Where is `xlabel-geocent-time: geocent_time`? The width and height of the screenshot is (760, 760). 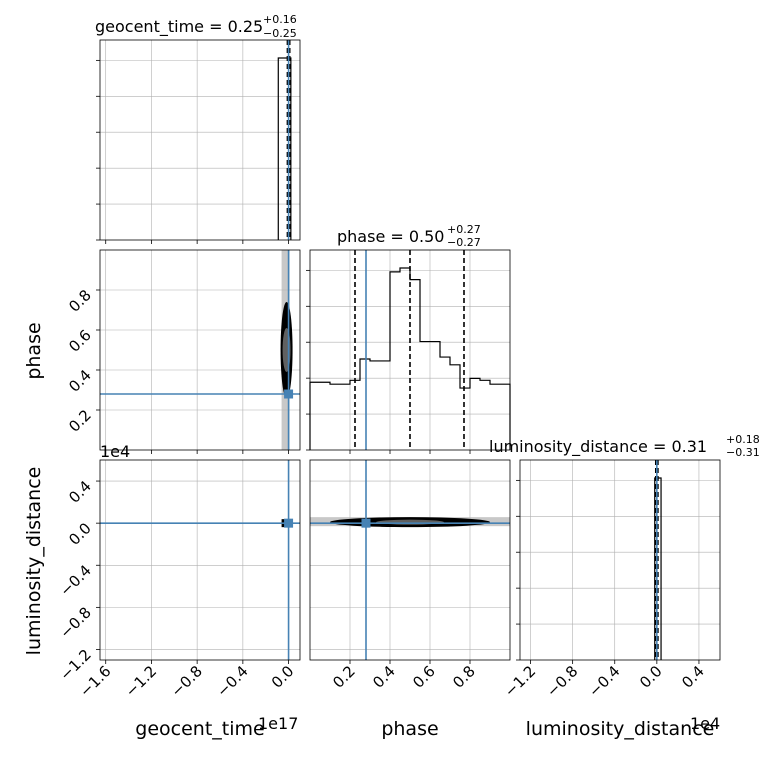
xlabel-geocent-time: geocent_time is located at coordinates (199, 729).